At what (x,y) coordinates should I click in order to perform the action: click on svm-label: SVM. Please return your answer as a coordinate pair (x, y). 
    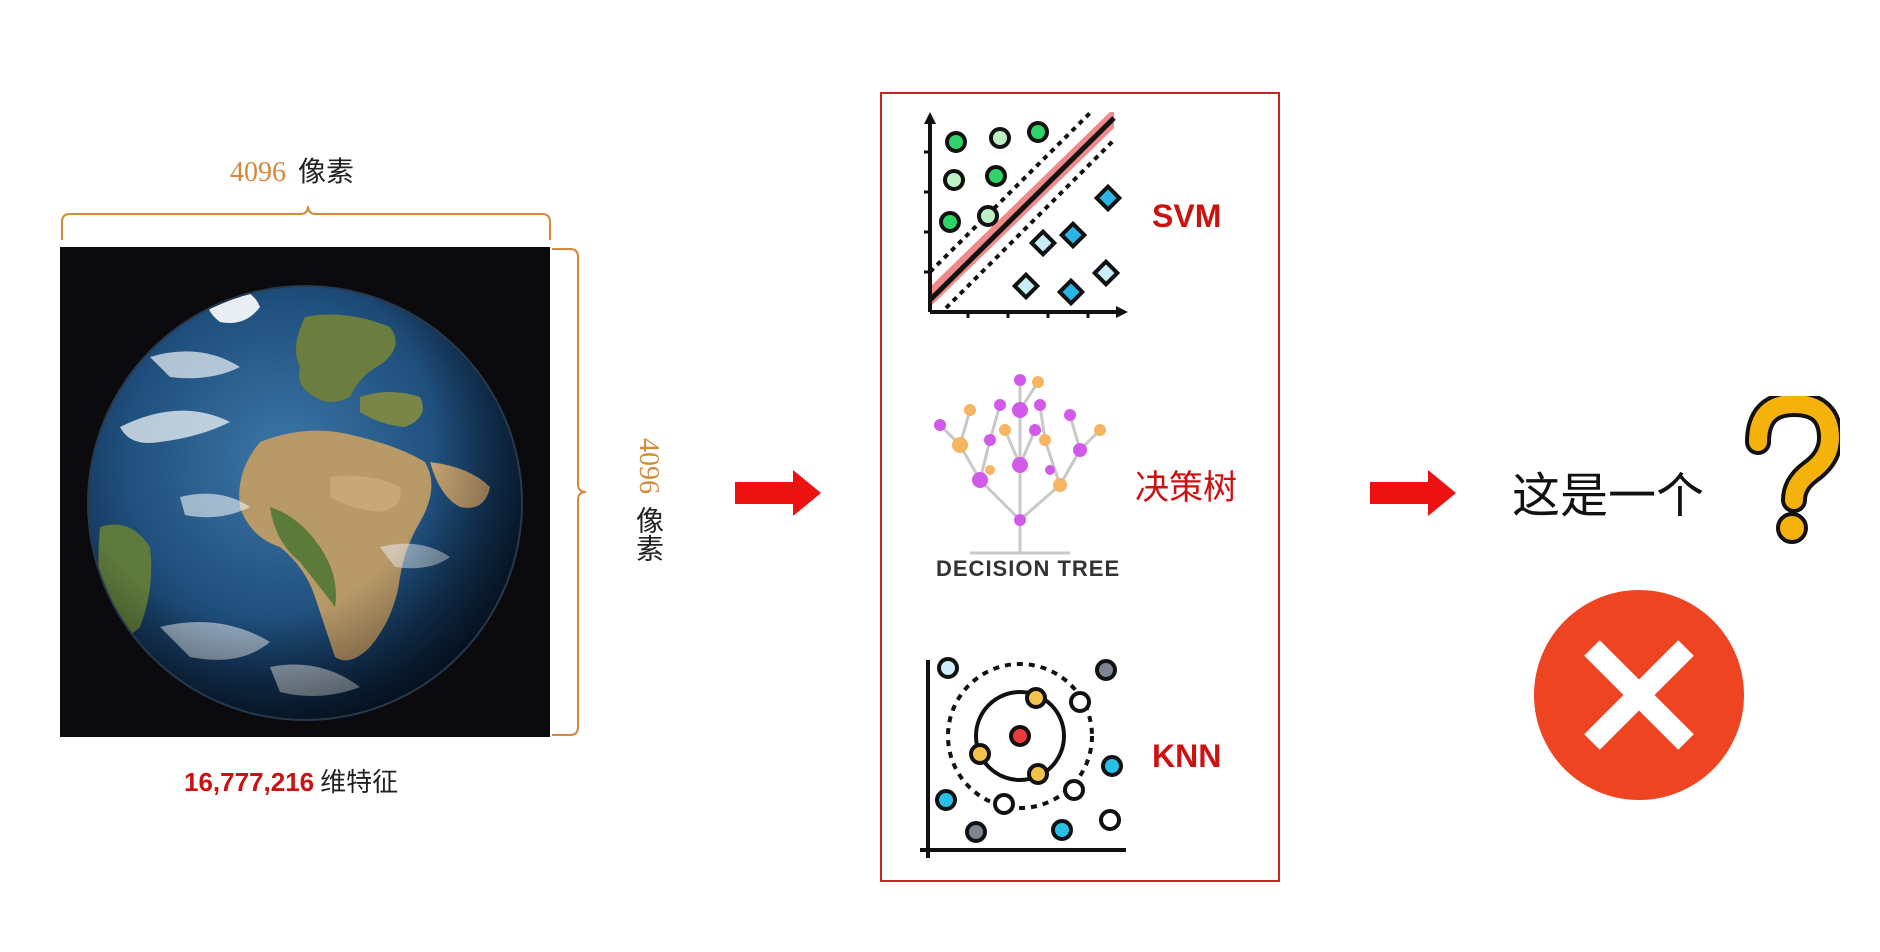
    Looking at the image, I should click on (1187, 216).